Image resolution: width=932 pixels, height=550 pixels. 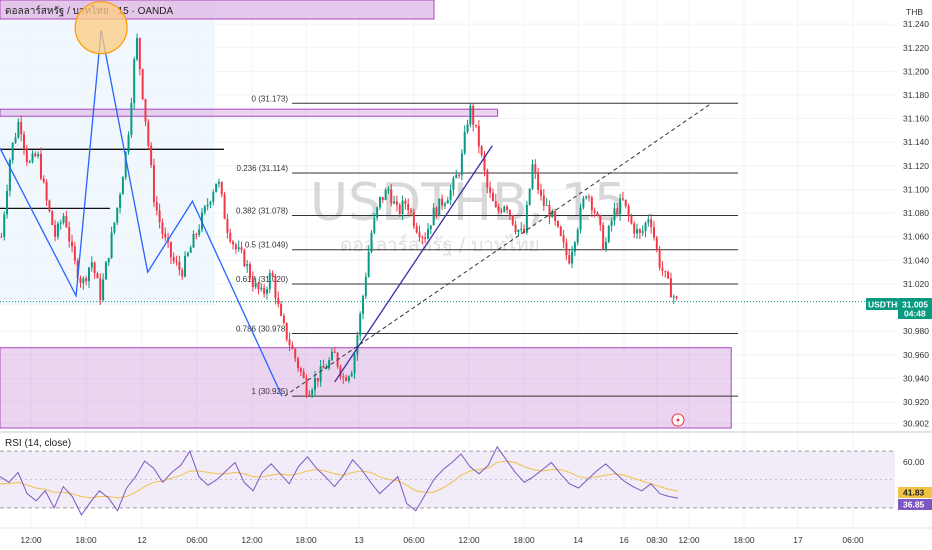 What do you see at coordinates (469, 540) in the screenshot?
I see `time-tick: 12:00` at bounding box center [469, 540].